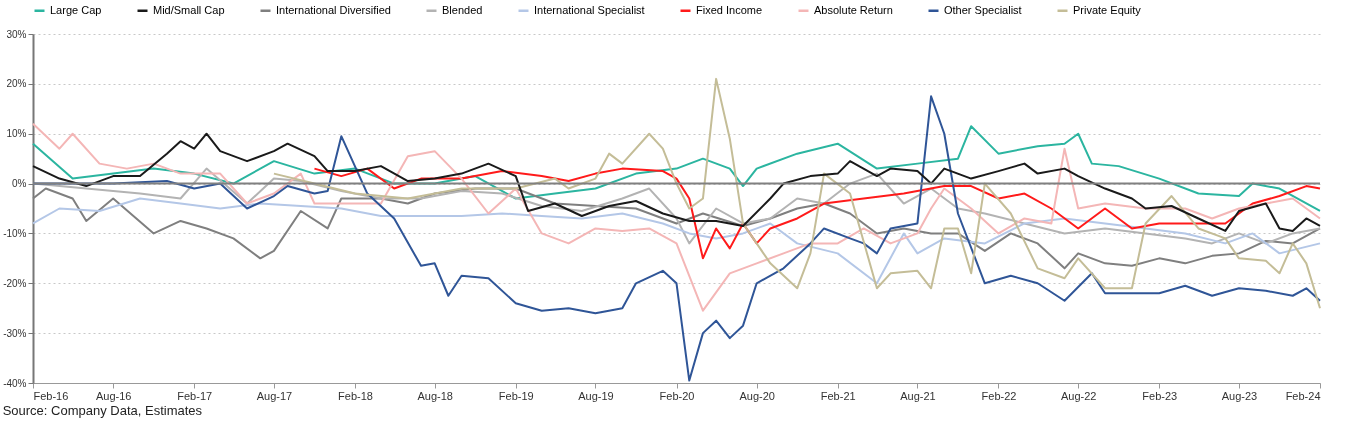  I want to click on x-tick-label: Aug-20, so click(757, 395).